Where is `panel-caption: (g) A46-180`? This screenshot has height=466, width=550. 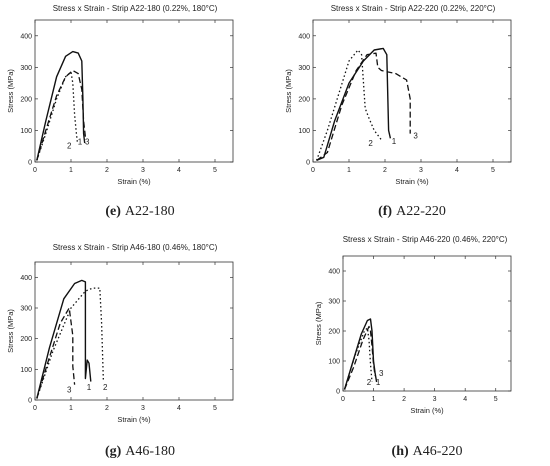
panel-caption: (g) A46-180 is located at coordinates (140, 451).